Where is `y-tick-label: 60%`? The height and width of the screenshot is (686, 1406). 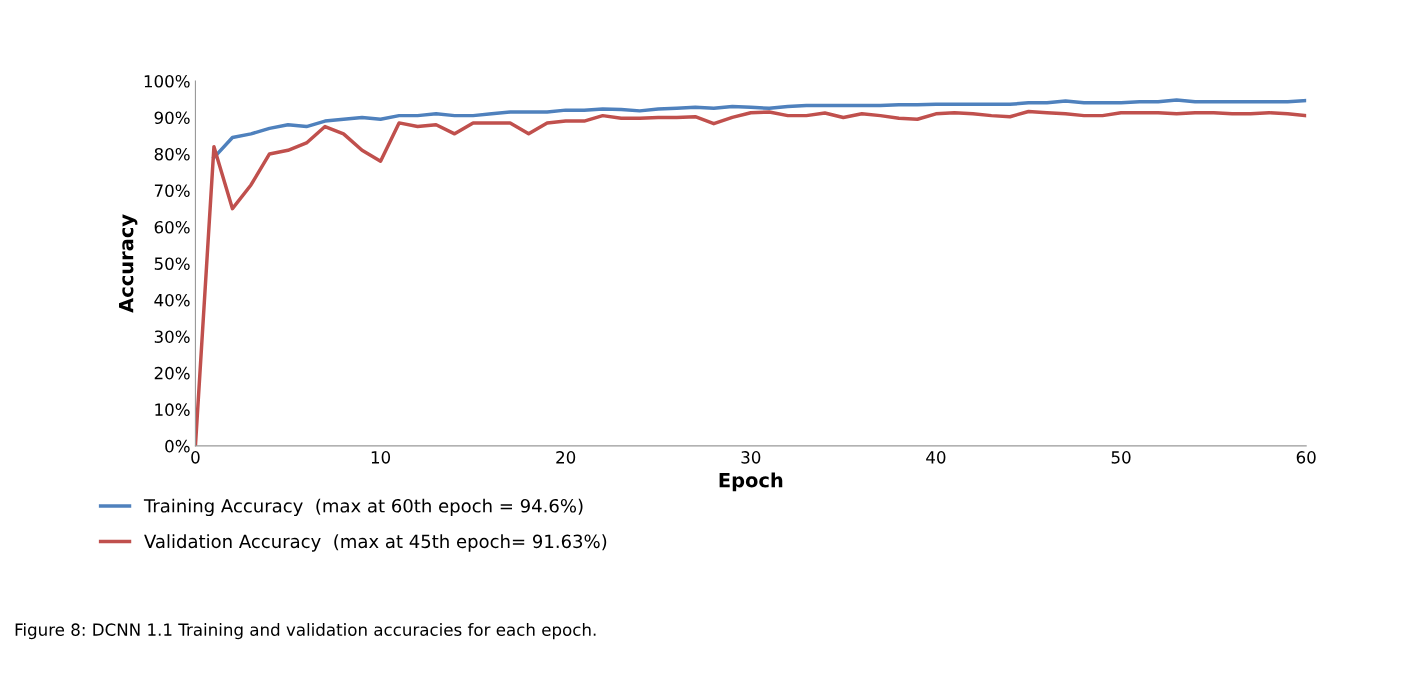
y-tick-label: 60% is located at coordinates (172, 227).